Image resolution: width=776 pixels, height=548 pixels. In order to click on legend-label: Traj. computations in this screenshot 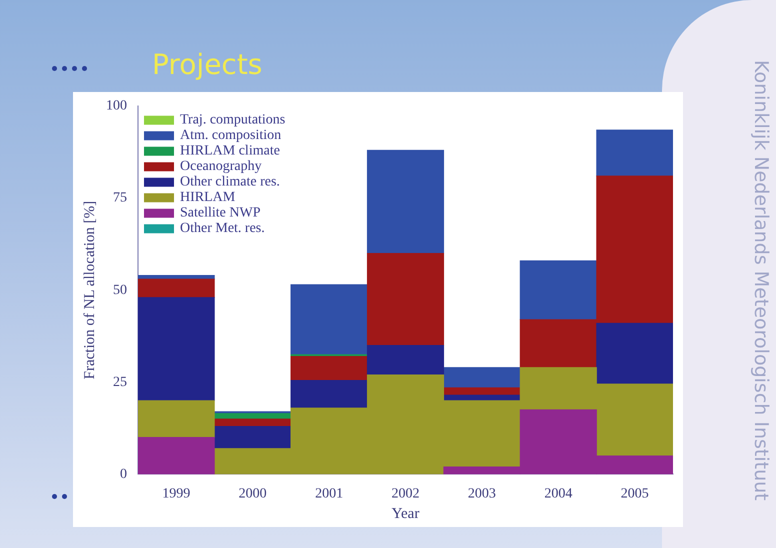, I will do `click(233, 120)`.